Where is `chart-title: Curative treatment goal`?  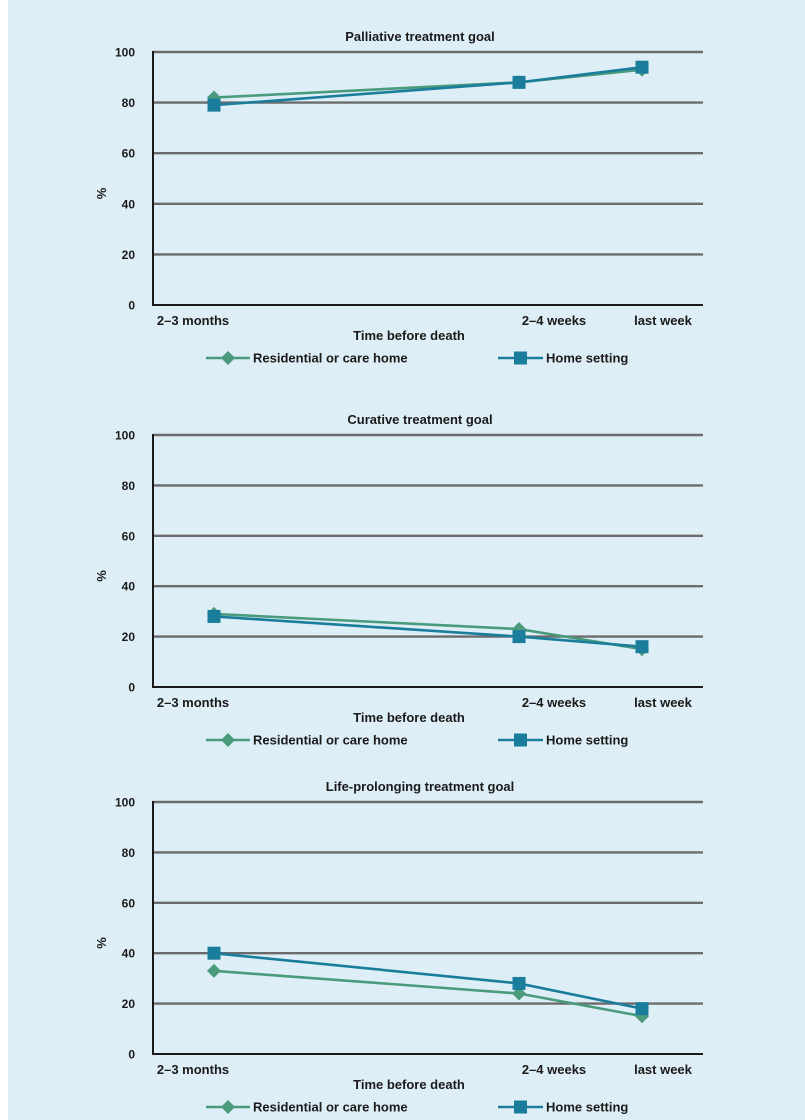
chart-title: Curative treatment goal is located at coordinates (419, 419).